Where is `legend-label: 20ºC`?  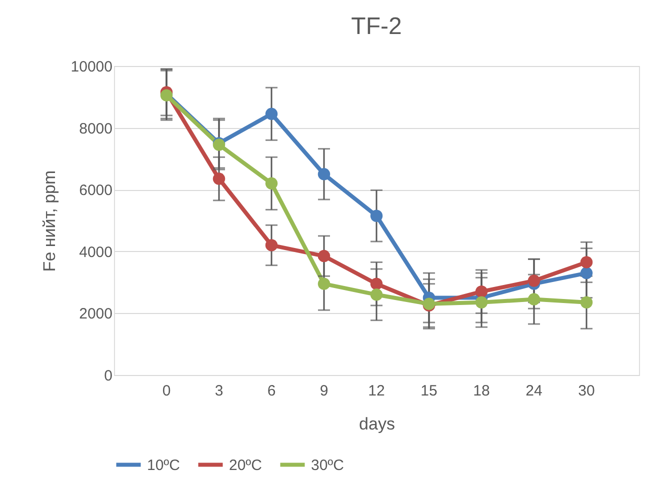
legend-label: 20ºC is located at coordinates (245, 465).